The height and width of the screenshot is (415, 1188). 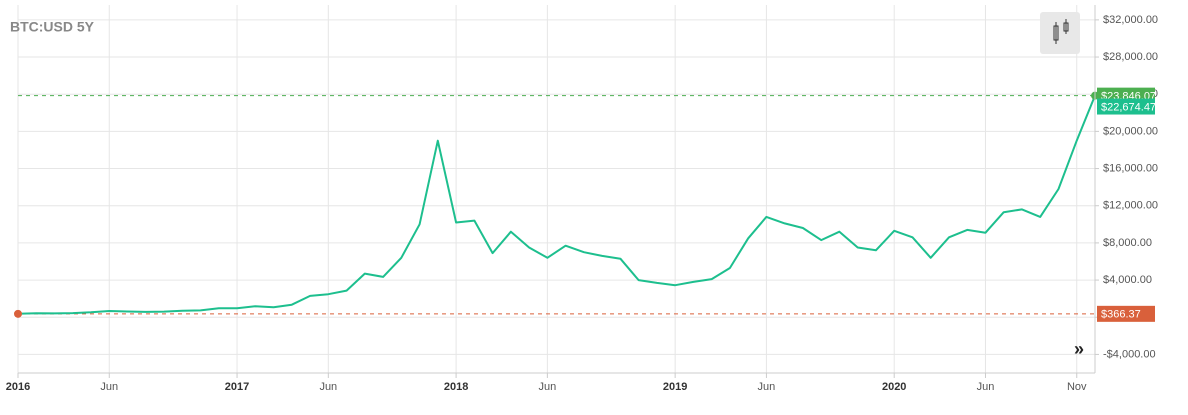 What do you see at coordinates (1129, 354) in the screenshot?
I see `y-tick-label: -$4,000.00` at bounding box center [1129, 354].